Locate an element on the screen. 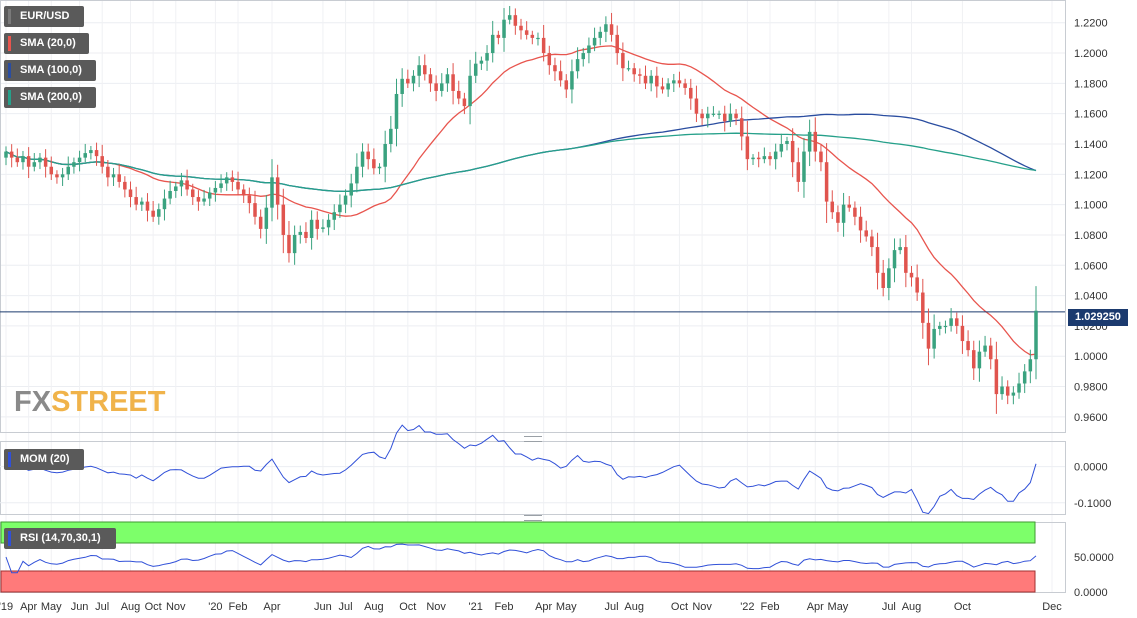 The height and width of the screenshot is (618, 1137). rsi-legend-tag: RSI (14,70,30,1) is located at coordinates (60, 538).